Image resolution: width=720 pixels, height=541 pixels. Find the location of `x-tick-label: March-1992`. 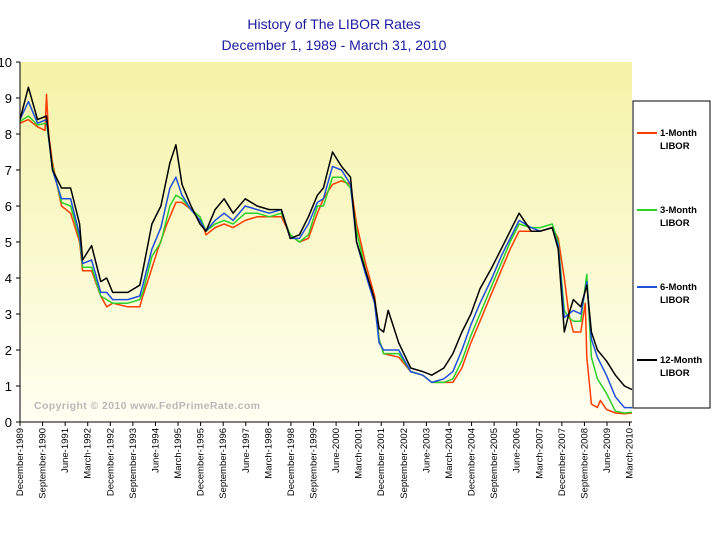

x-tick-label: March-1992 is located at coordinates (88, 453).